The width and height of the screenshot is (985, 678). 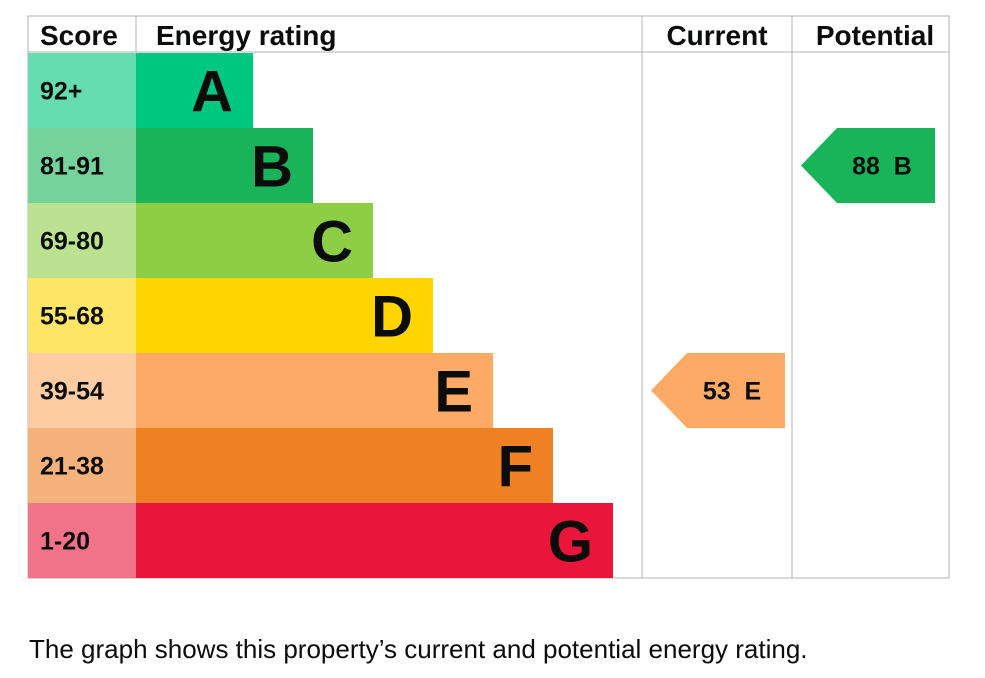 What do you see at coordinates (716, 35) in the screenshot?
I see `current-header: Current` at bounding box center [716, 35].